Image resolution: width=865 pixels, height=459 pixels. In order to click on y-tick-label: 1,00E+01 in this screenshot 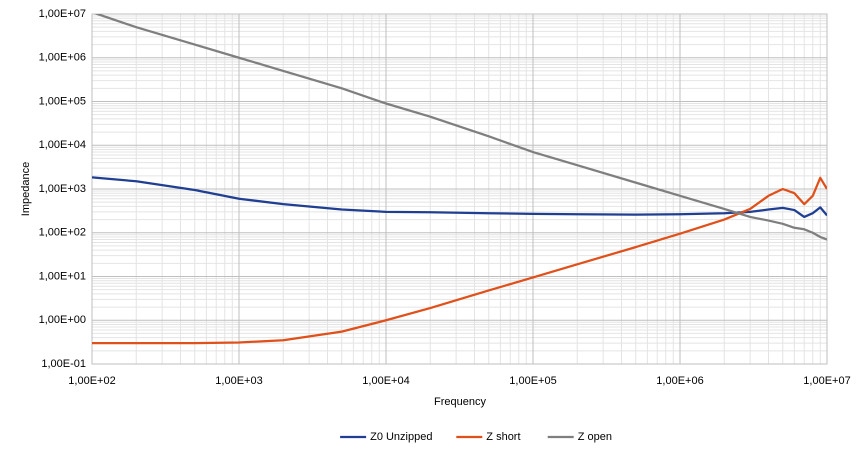, I will do `click(62, 276)`.